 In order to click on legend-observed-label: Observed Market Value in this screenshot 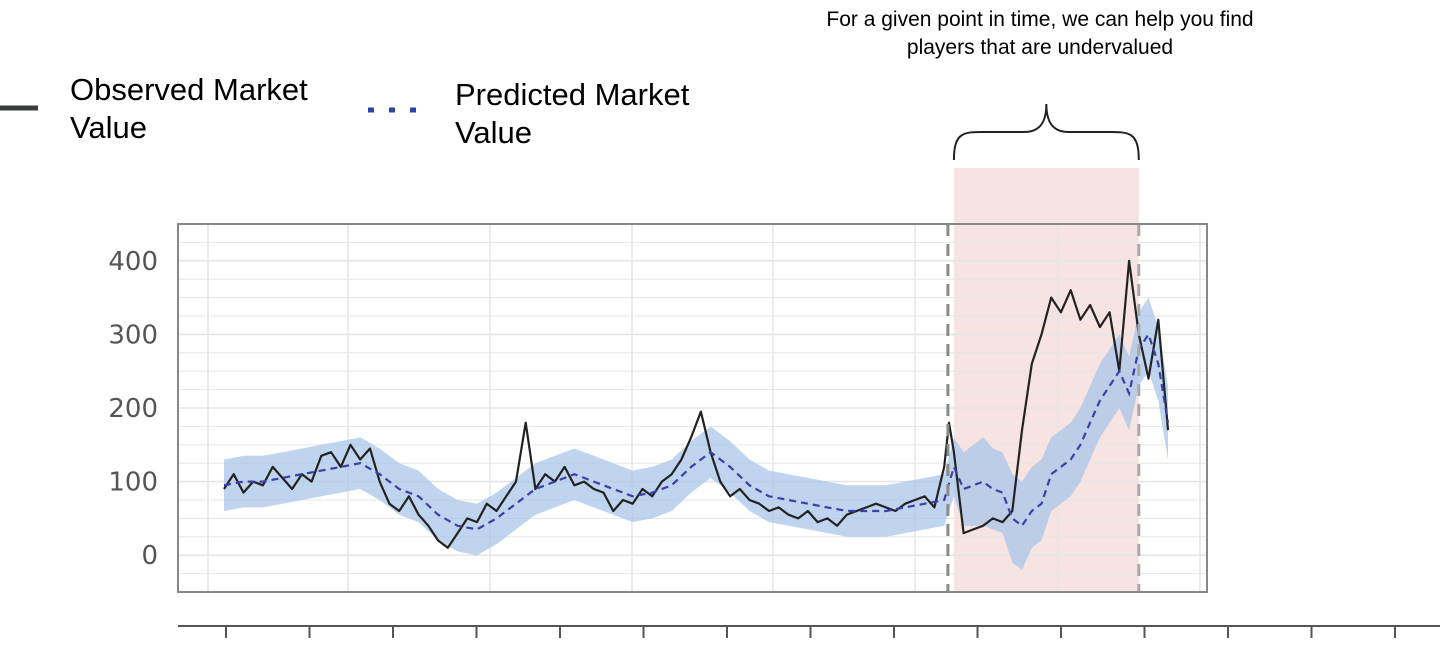, I will do `click(189, 108)`.